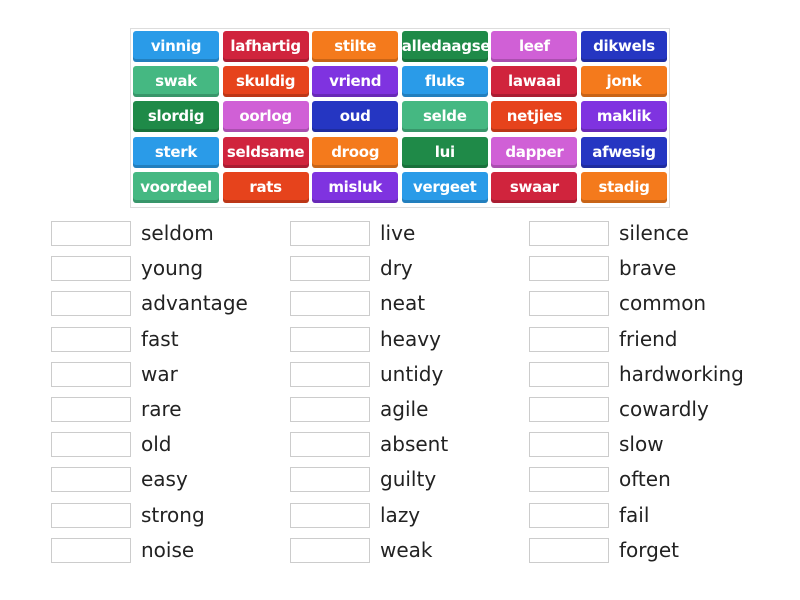 The width and height of the screenshot is (800, 600). I want to click on word-tile: dikwels, so click(624, 46).